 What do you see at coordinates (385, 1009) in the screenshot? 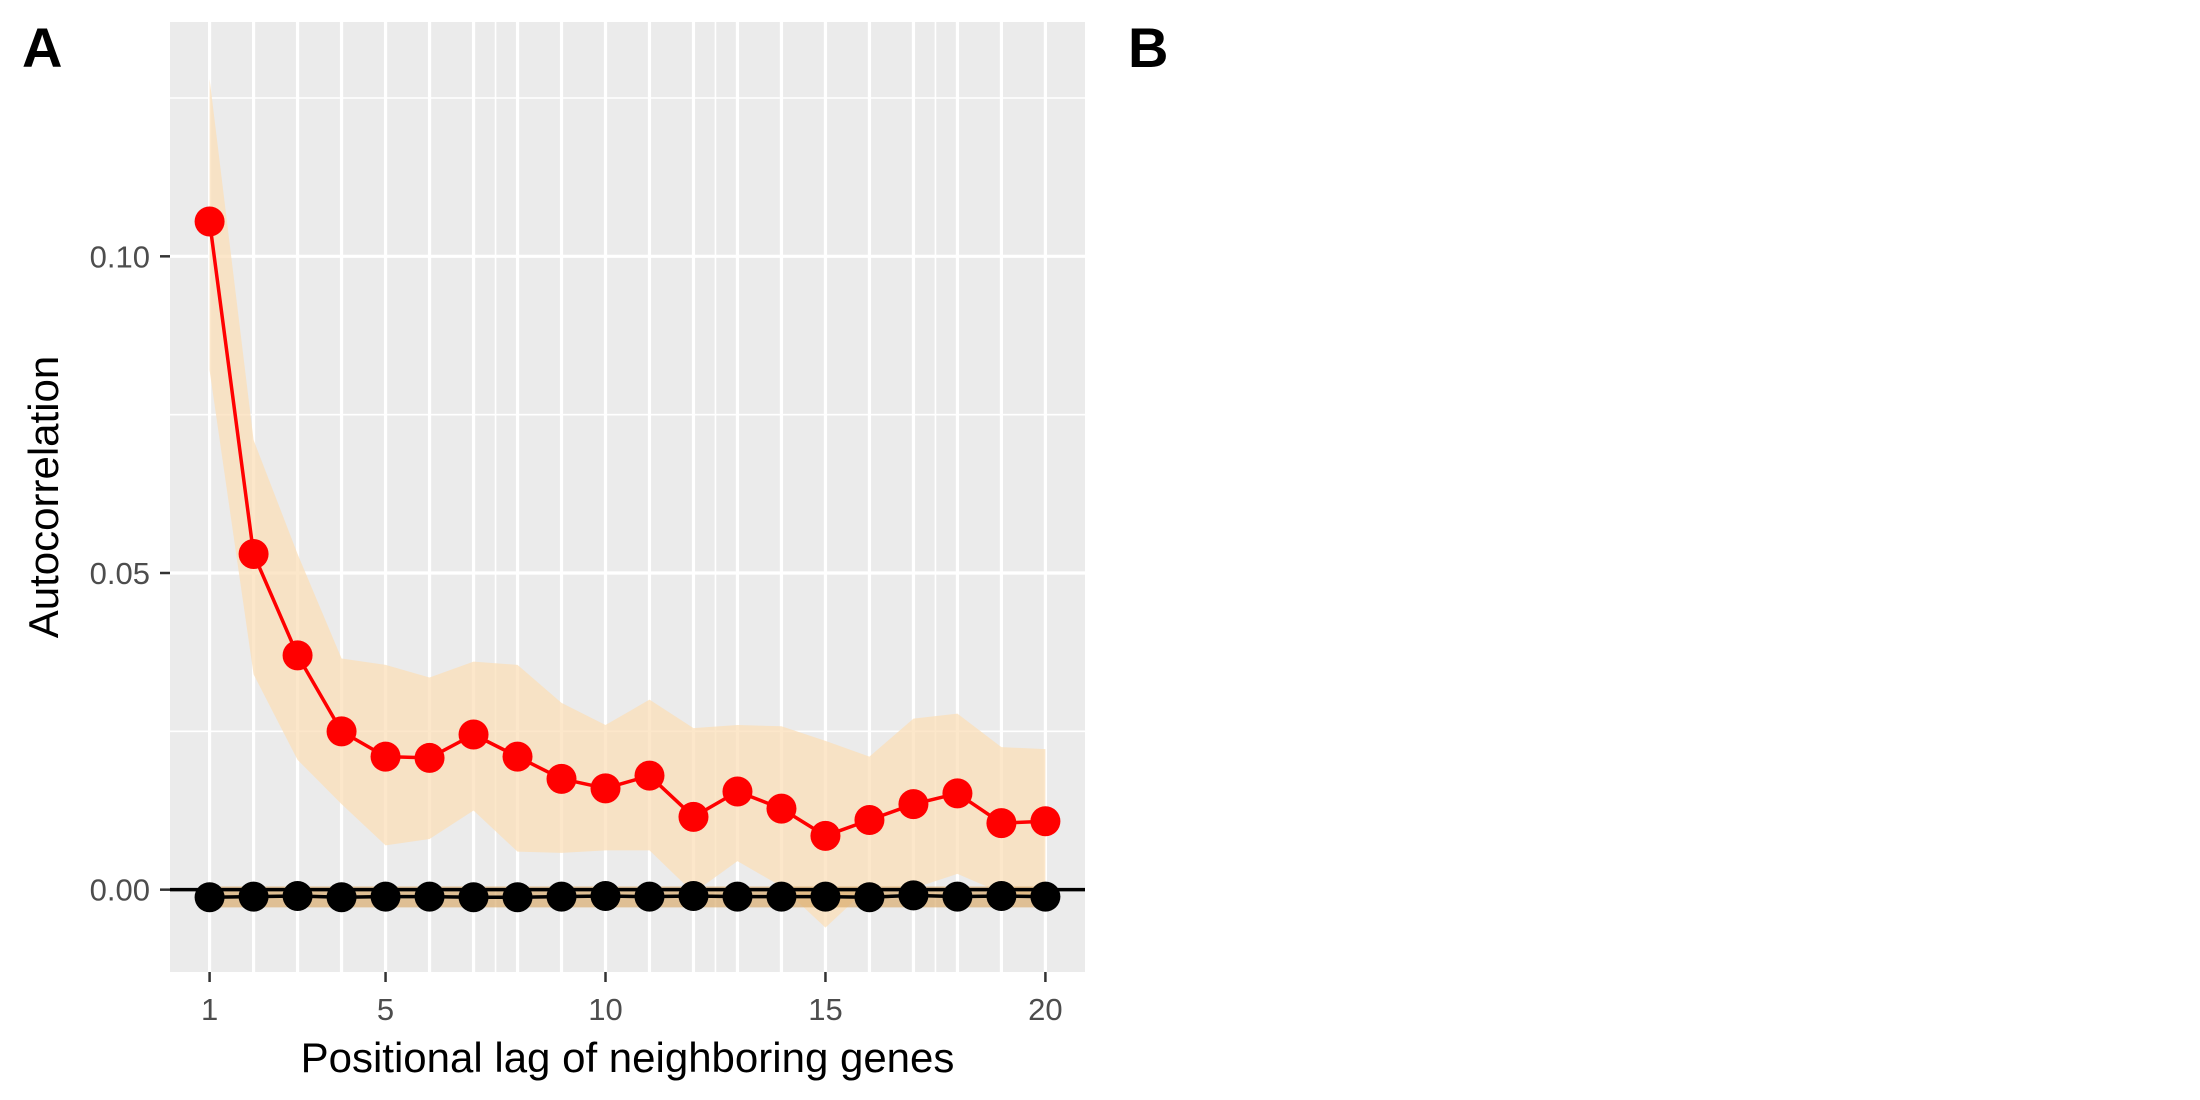
I see `x-tick-label: 5` at bounding box center [385, 1009].